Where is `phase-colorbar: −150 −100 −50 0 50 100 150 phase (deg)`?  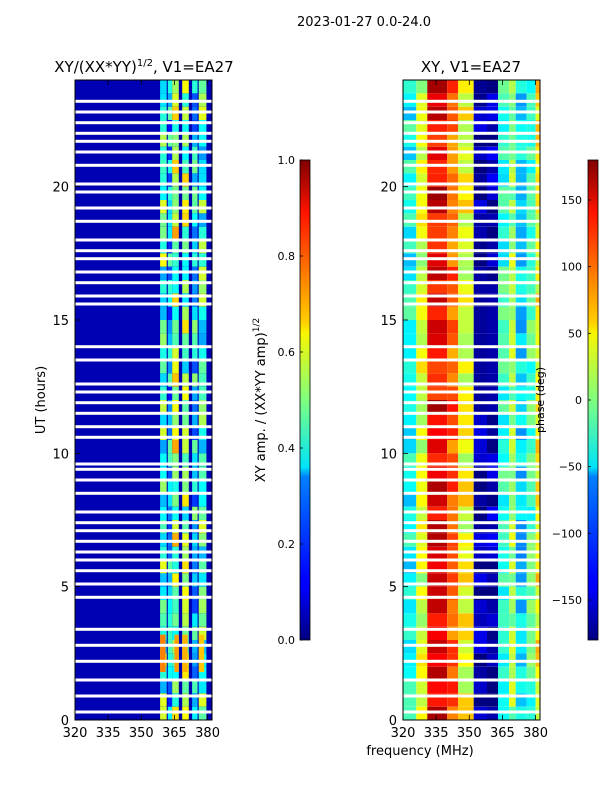 phase-colorbar: −150 −100 −50 0 50 100 150 phase (deg) is located at coordinates (566, 400).